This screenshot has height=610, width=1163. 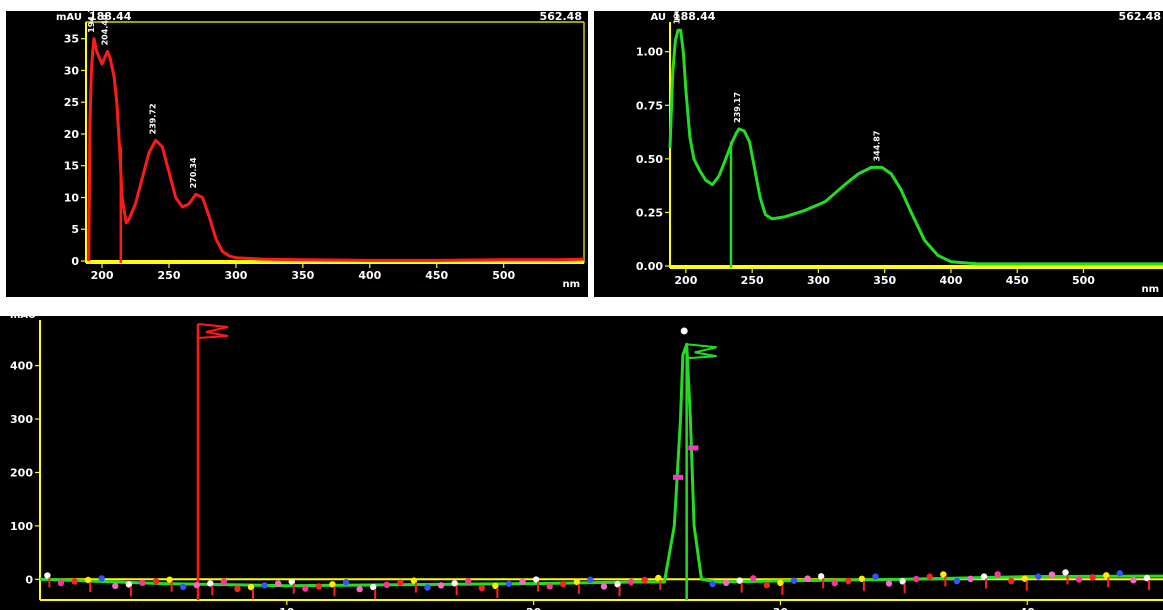 I want to click on y-axis-unit: mAU, so click(x=69, y=17).